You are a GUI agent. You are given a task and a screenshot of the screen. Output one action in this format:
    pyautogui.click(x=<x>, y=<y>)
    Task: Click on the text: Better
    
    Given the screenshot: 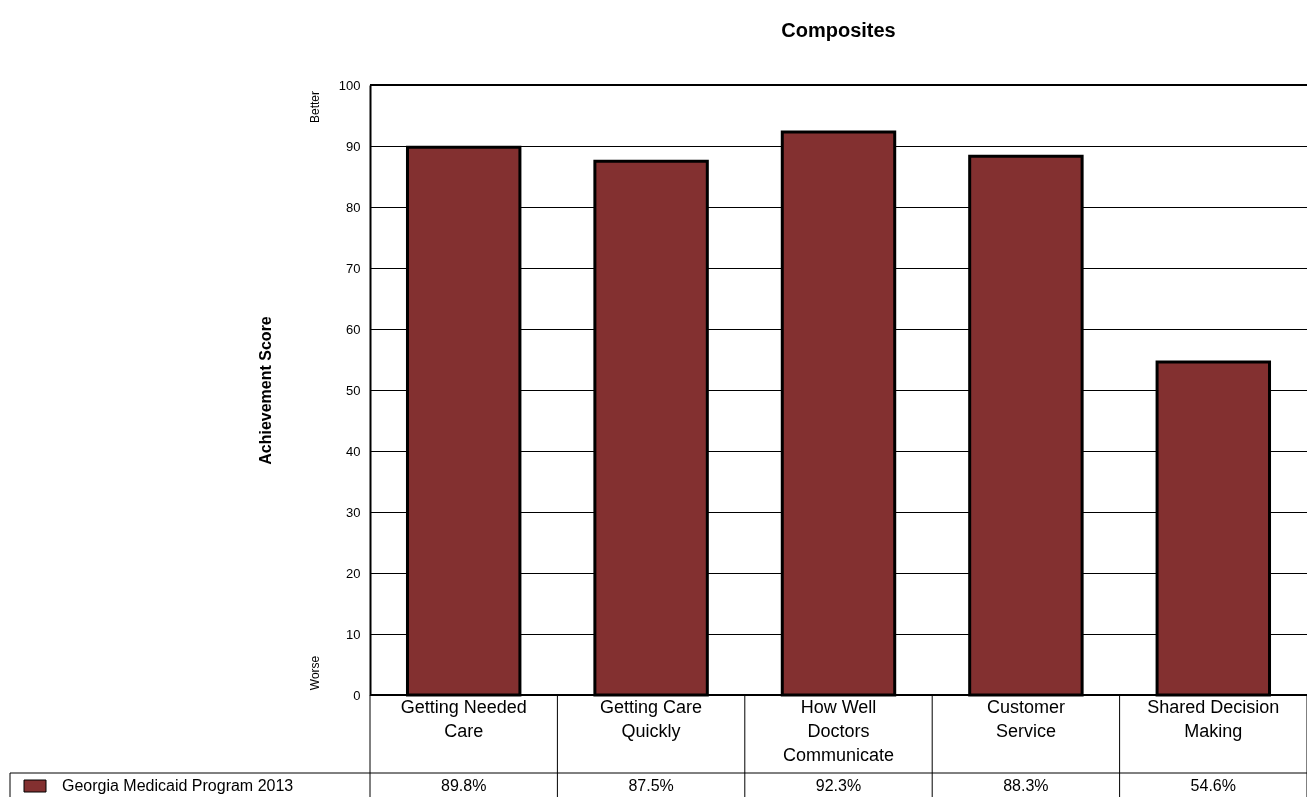 What is the action you would take?
    pyautogui.click(x=315, y=107)
    